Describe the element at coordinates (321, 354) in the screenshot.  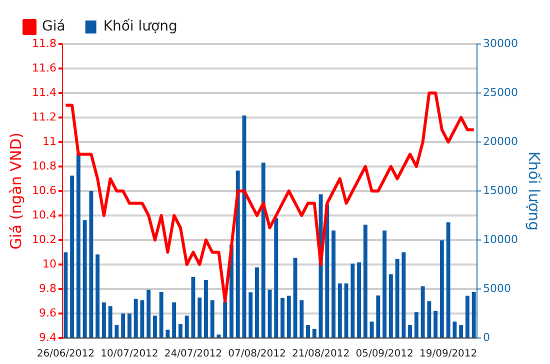
I see `x-tick-label: 21/08/2012` at that location.